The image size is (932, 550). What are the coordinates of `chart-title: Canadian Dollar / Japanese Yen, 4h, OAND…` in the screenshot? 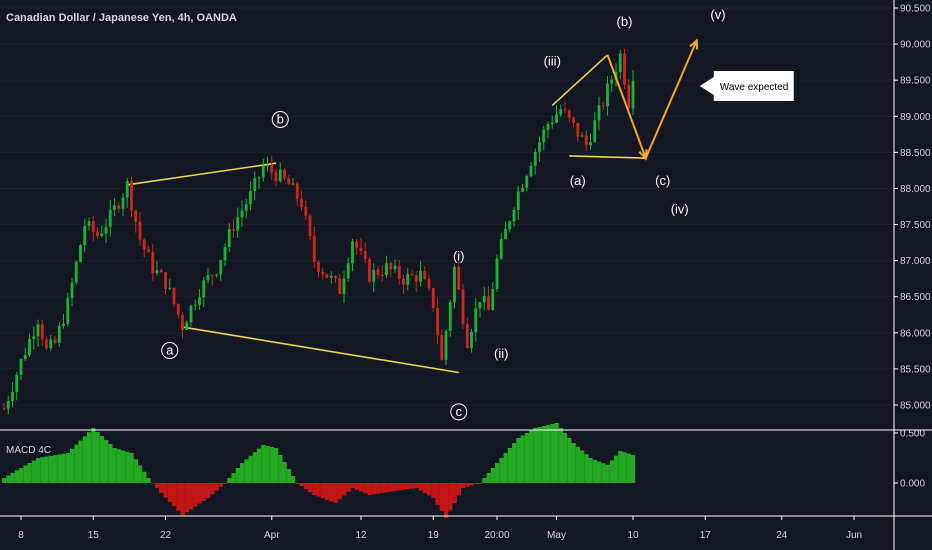 It's located at (121, 18).